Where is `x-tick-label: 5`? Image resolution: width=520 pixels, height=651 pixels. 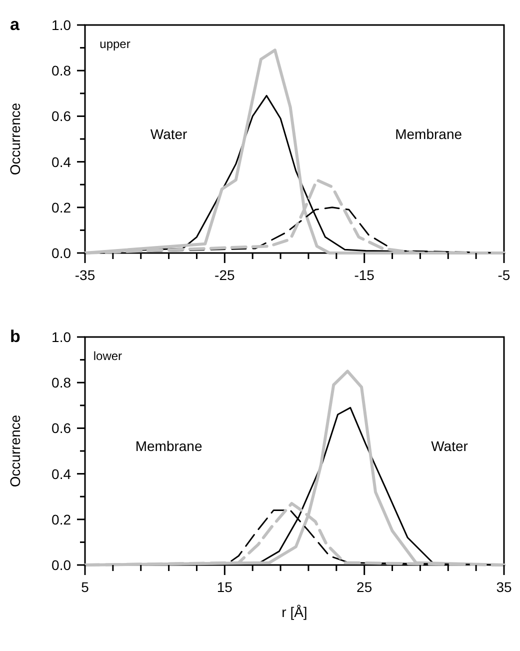
x-tick-label: 5 is located at coordinates (85, 587).